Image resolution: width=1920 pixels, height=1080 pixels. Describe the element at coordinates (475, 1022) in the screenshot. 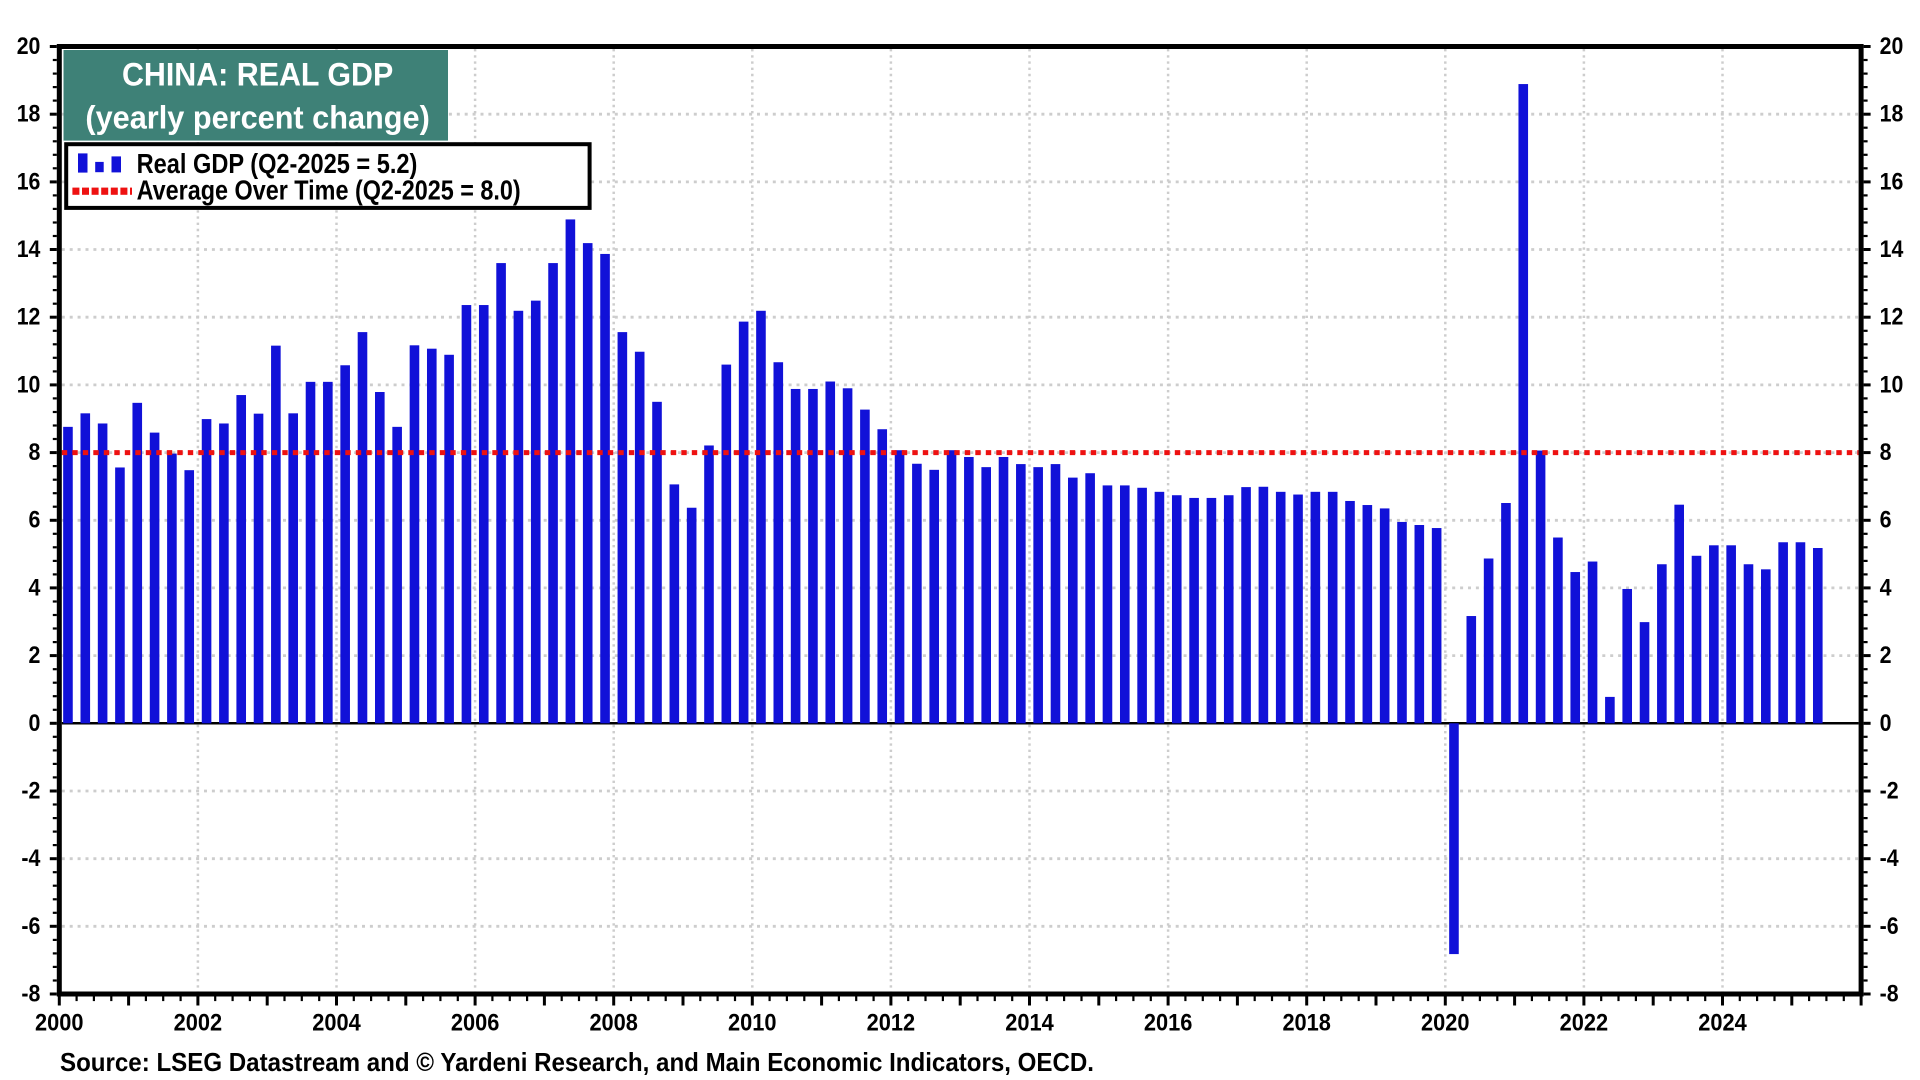

I see `svg-text: 2006` at that location.